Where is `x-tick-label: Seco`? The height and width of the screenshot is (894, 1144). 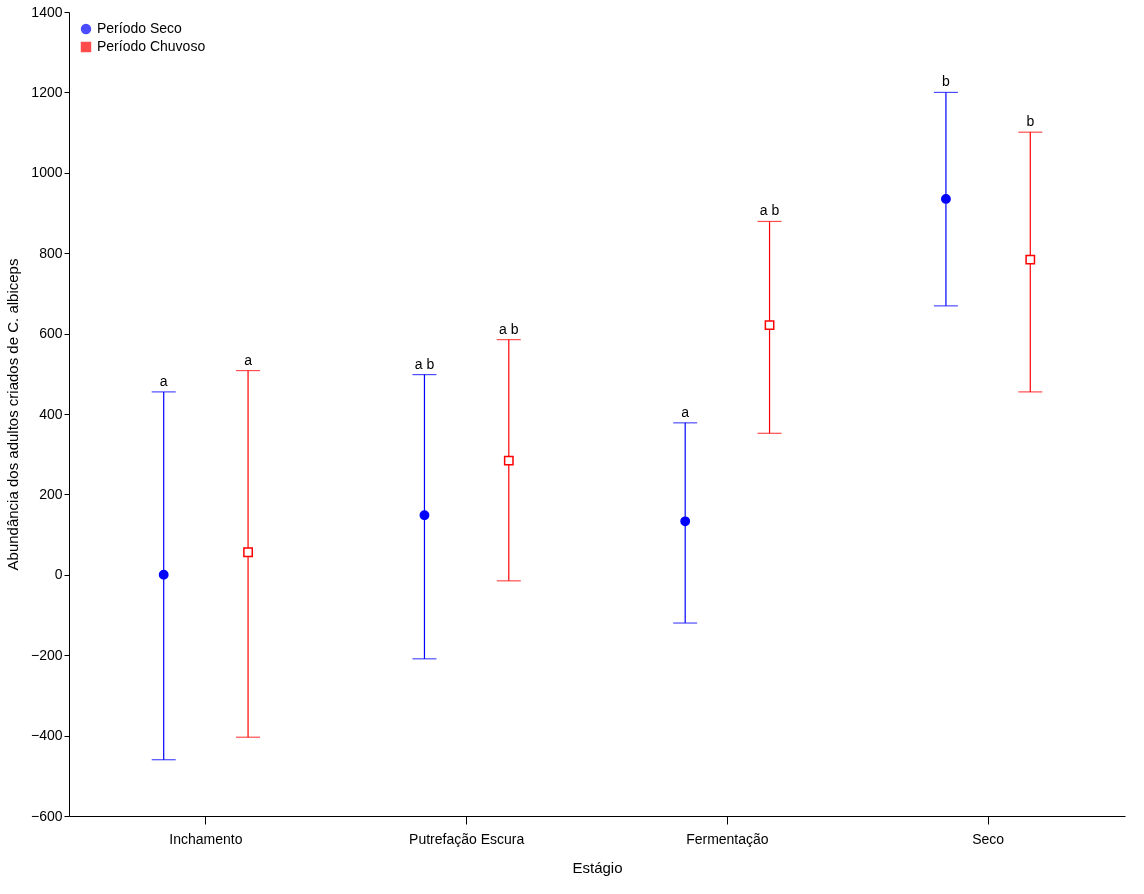
x-tick-label: Seco is located at coordinates (988, 838).